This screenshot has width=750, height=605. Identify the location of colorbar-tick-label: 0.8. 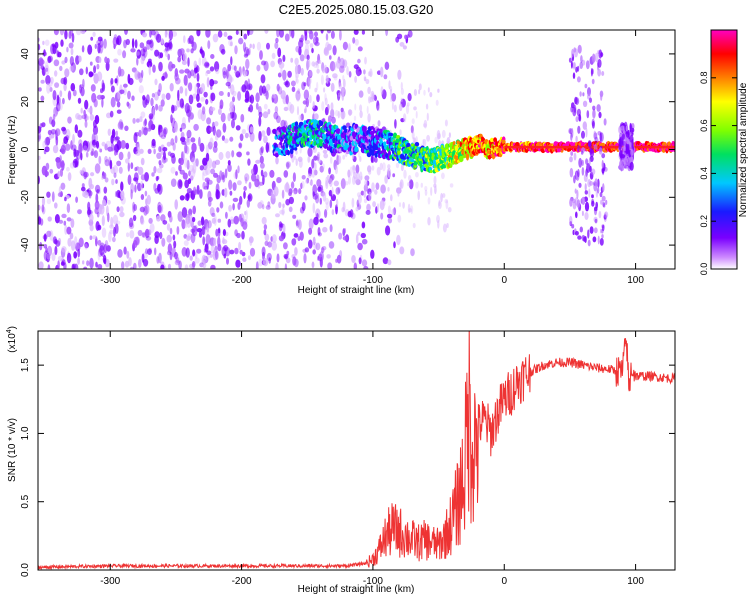
(704, 78).